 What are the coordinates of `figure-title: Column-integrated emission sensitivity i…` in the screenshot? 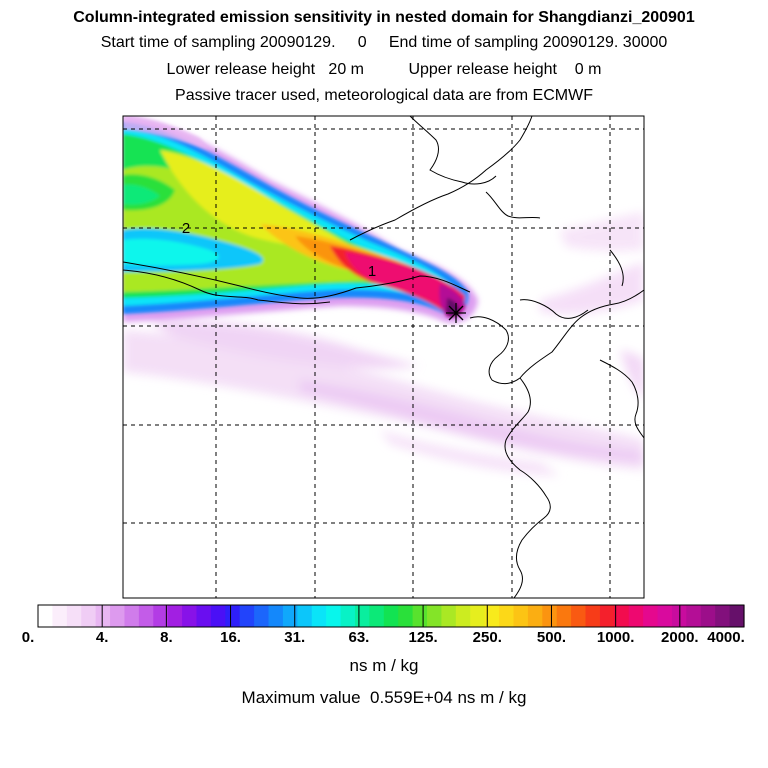 It's located at (384, 17).